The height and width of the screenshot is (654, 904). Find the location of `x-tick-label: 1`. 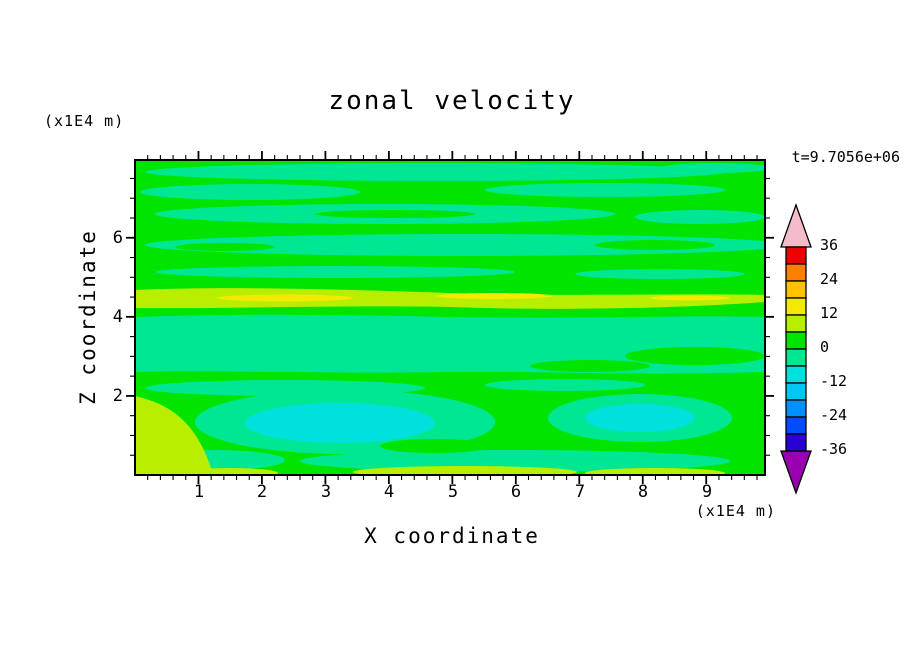

x-tick-label: 1 is located at coordinates (199, 492).